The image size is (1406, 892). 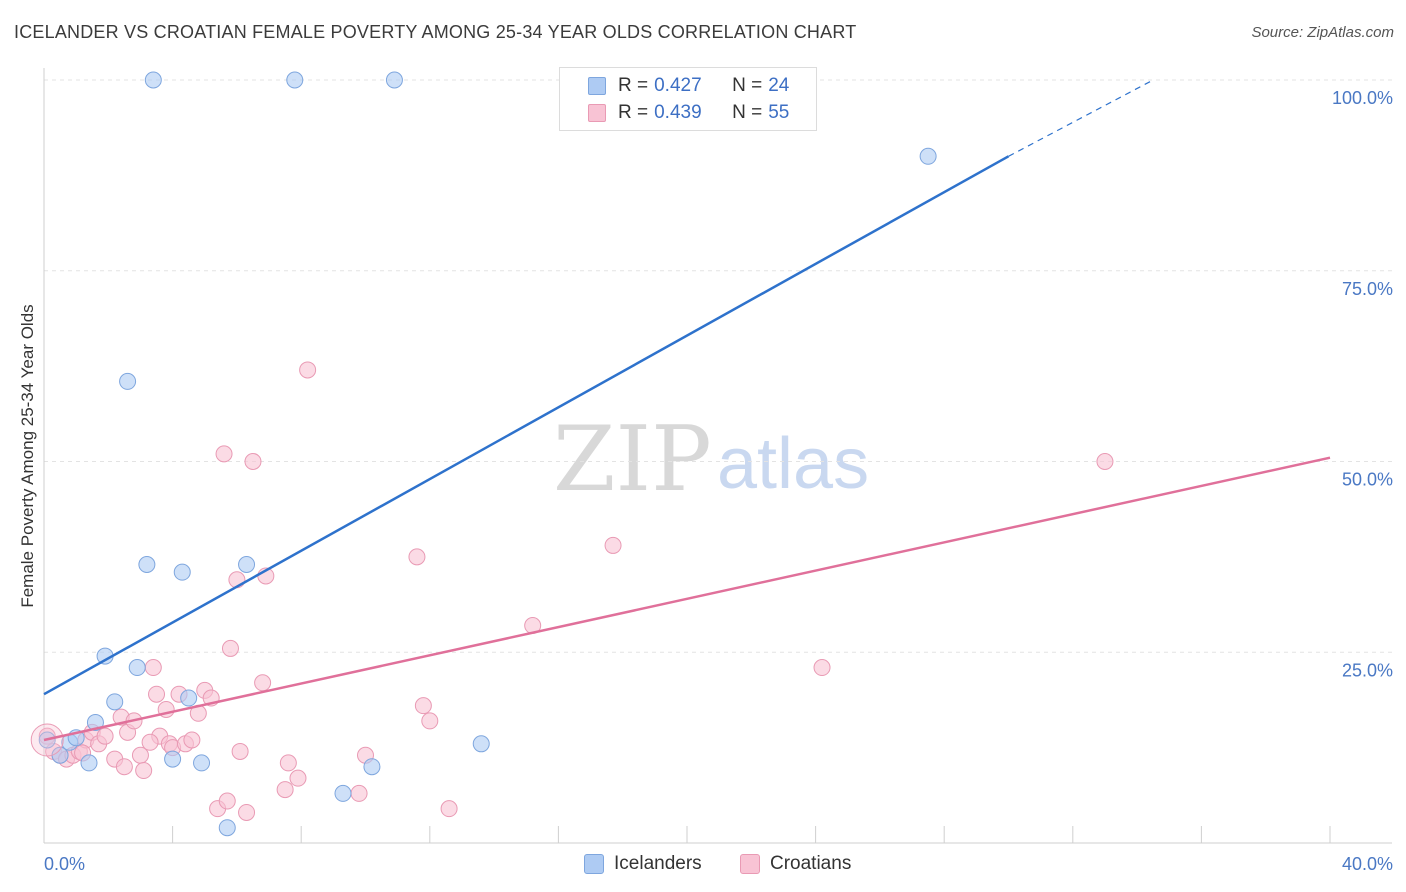 I want to click on legend-r-value: 0.439, so click(x=678, y=112).